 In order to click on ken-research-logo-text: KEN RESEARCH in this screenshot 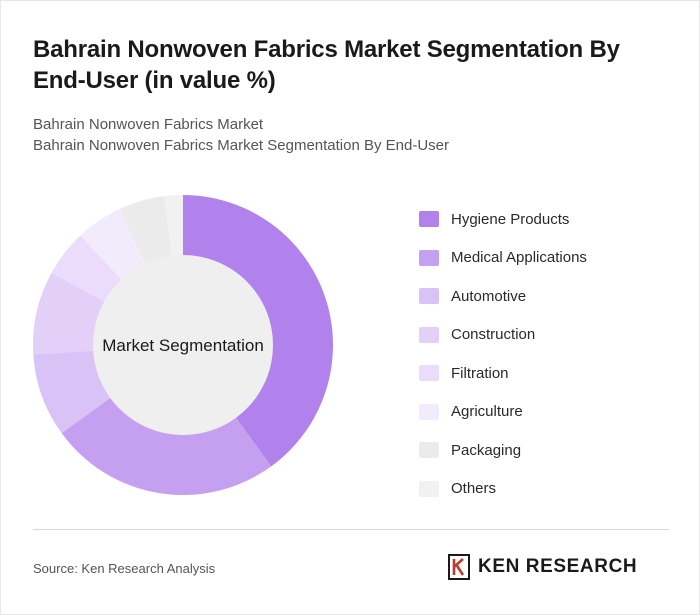, I will do `click(558, 566)`.